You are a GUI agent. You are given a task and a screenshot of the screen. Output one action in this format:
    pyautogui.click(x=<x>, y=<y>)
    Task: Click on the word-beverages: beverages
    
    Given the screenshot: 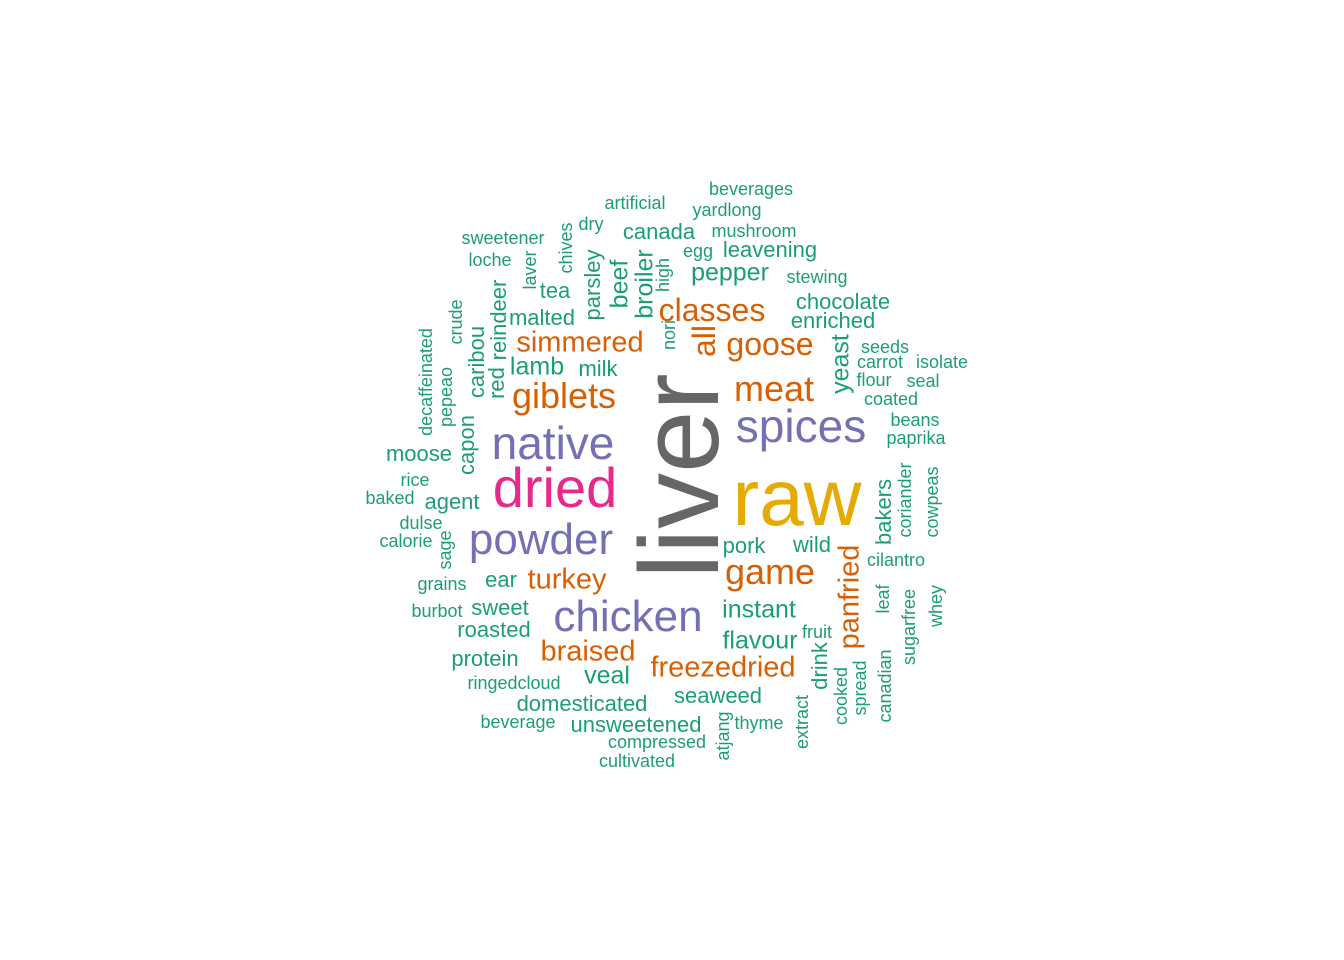 What is the action you would take?
    pyautogui.click(x=751, y=189)
    